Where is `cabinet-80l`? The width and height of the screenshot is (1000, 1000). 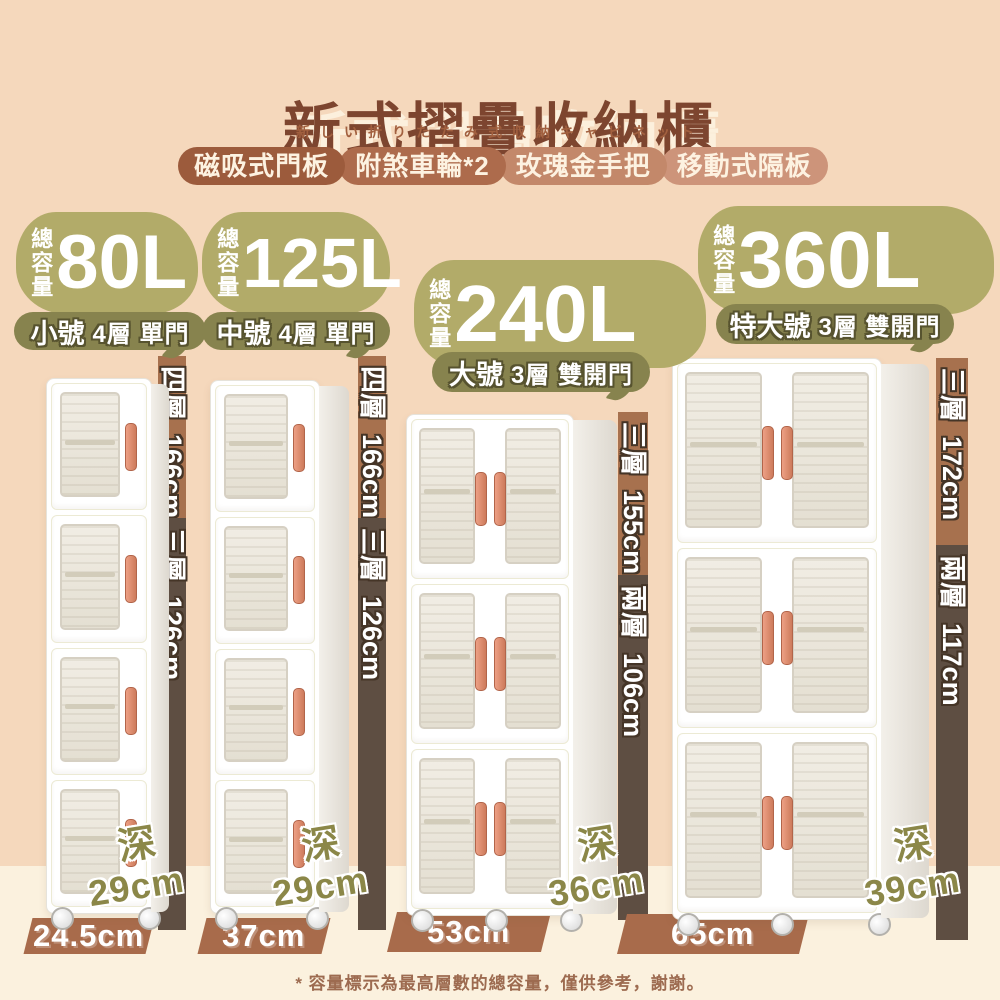
cabinet-80l is located at coordinates (107, 654).